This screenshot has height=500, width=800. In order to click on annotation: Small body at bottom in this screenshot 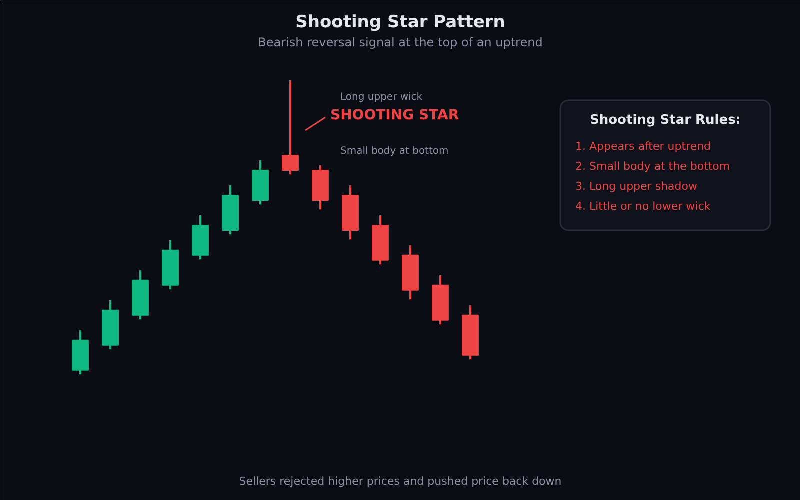, I will do `click(394, 151)`.